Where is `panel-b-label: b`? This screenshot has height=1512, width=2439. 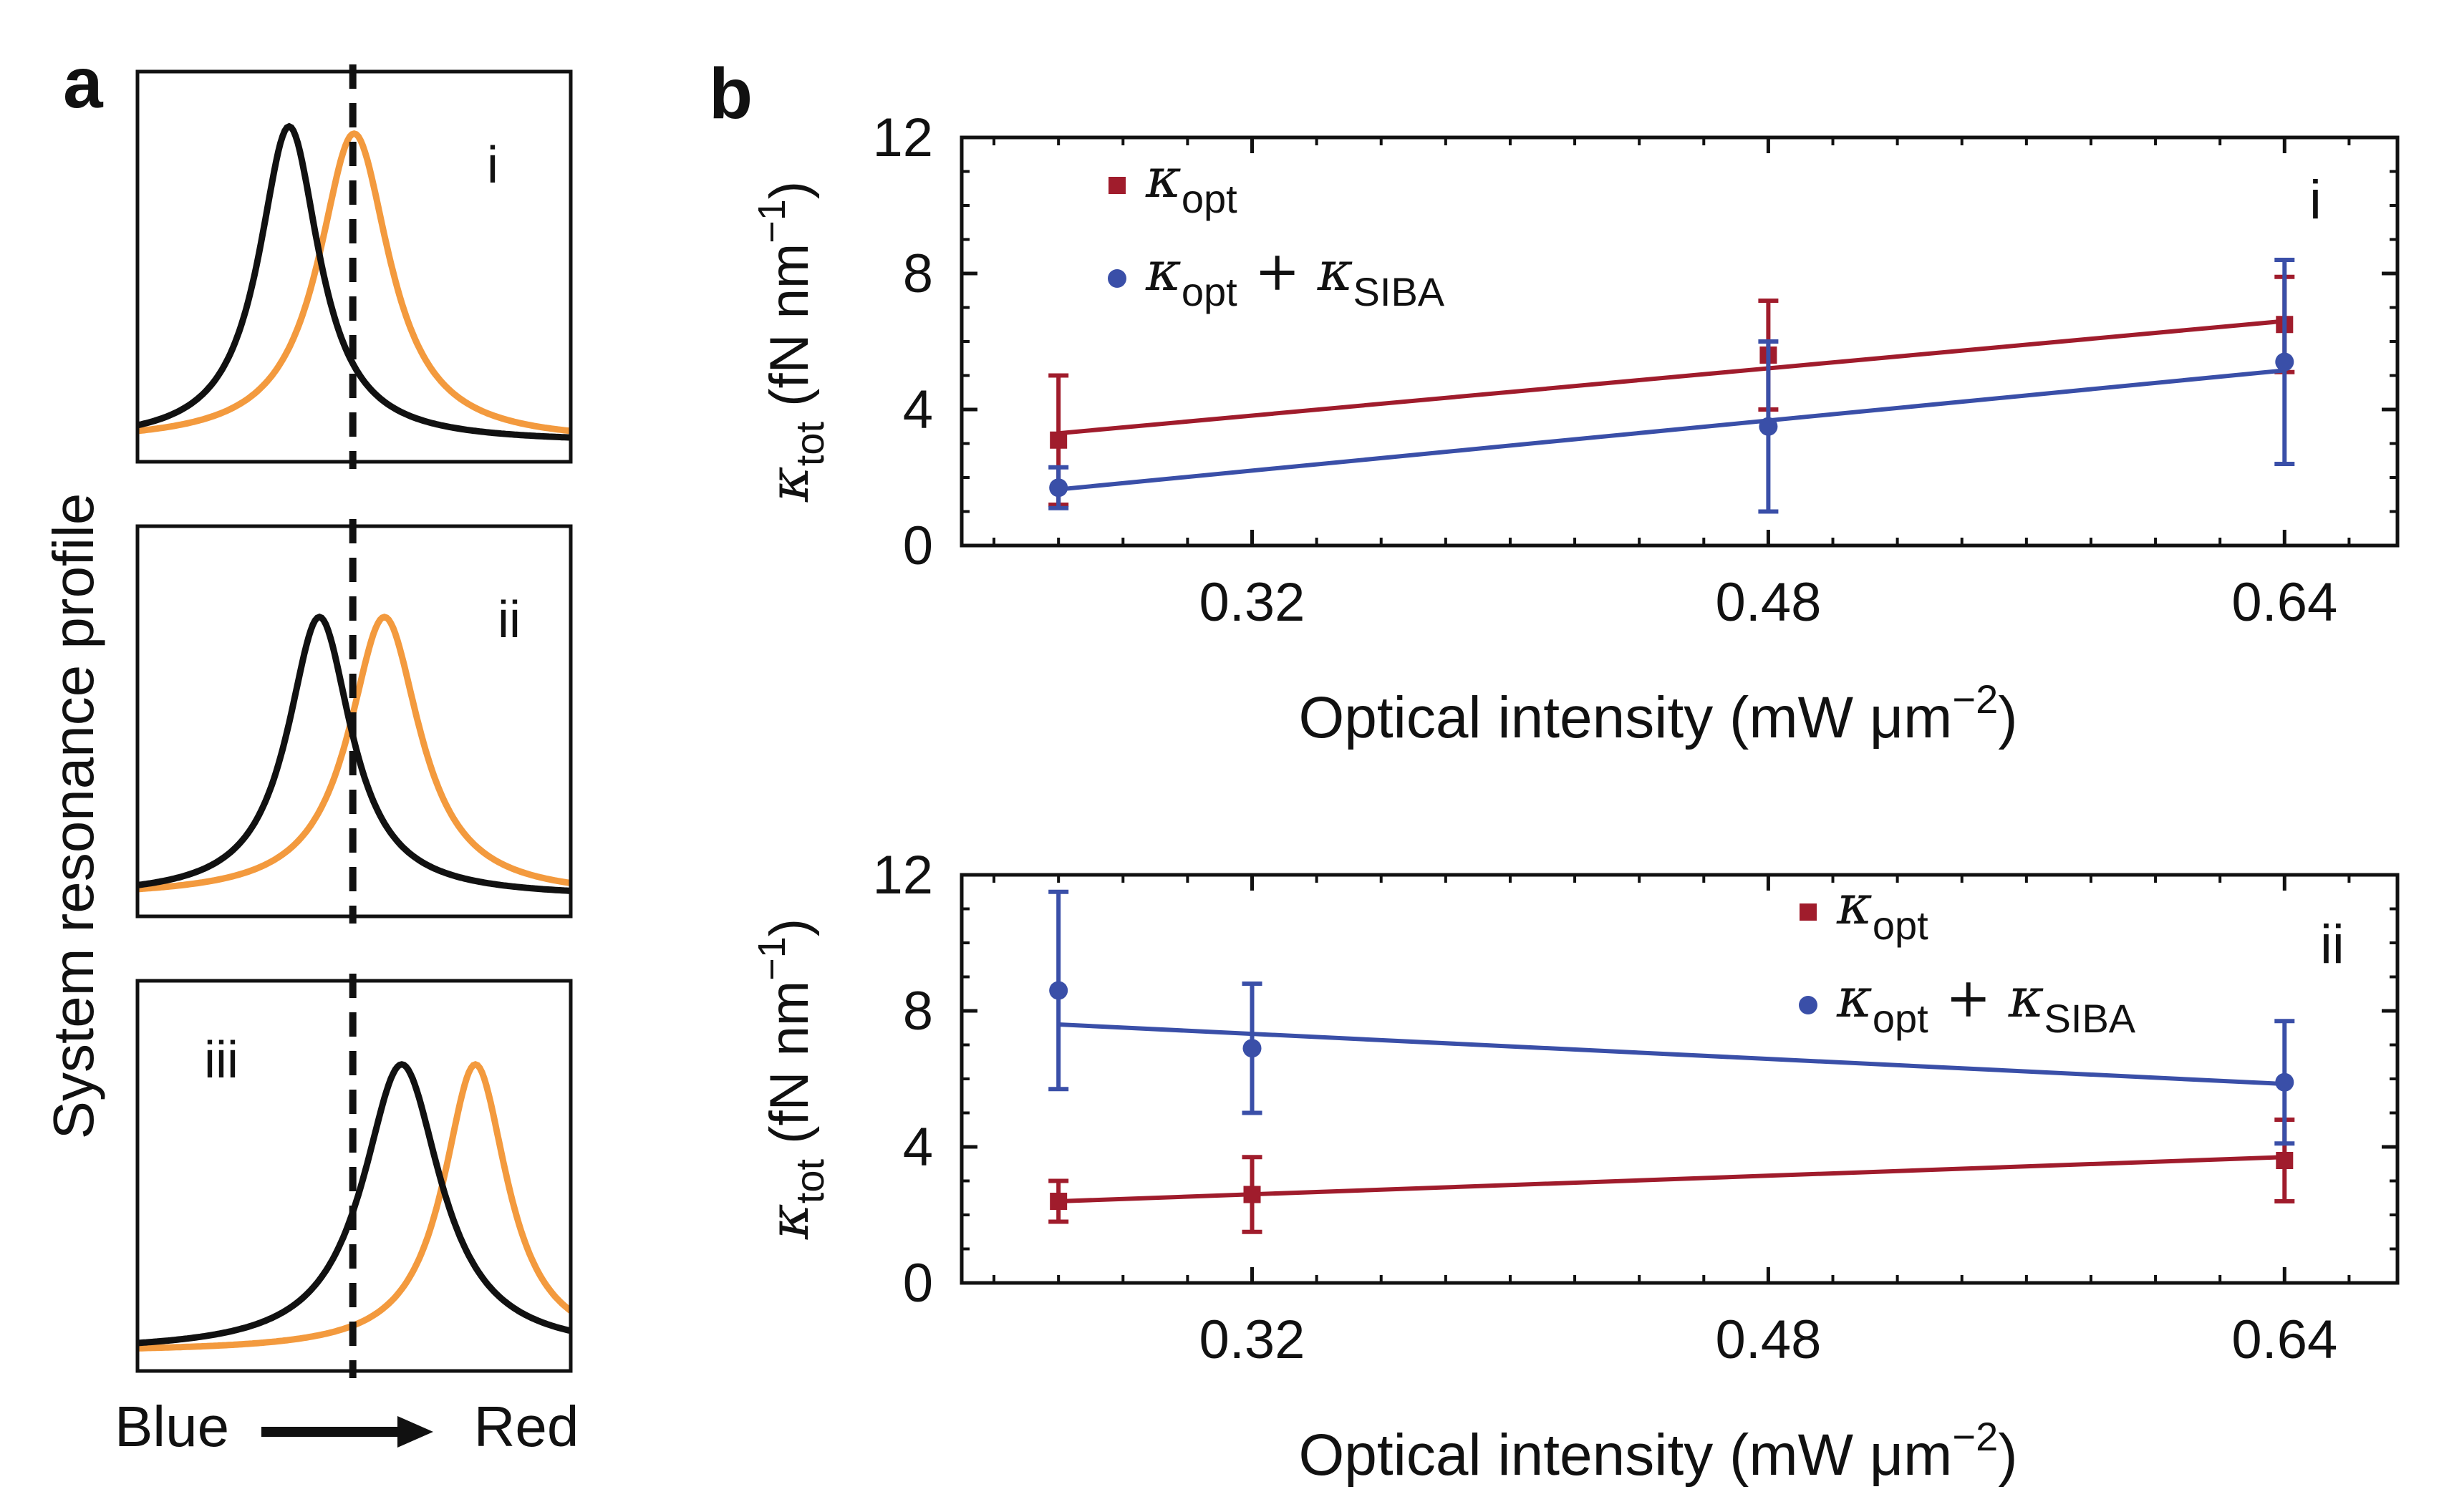
panel-b-label: b is located at coordinates (731, 94).